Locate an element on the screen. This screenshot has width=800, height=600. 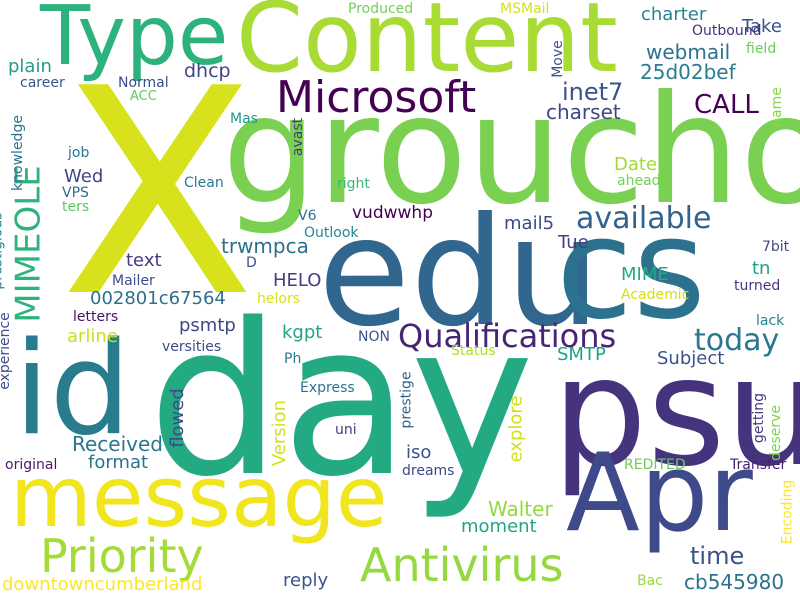
word-7bit: 7bit is located at coordinates (776, 247).